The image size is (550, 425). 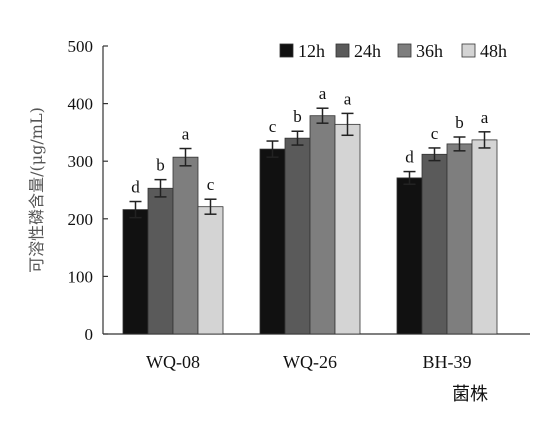 I want to click on y-tick-label: 0, so click(x=89, y=334).